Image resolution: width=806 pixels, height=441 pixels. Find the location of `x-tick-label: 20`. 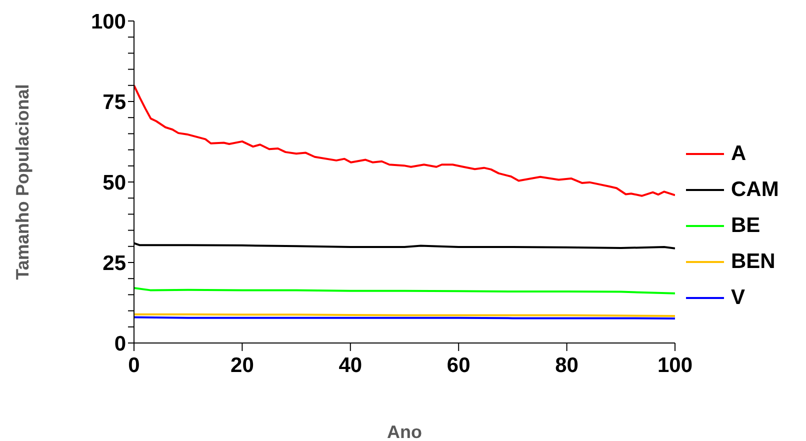

x-tick-label: 20 is located at coordinates (242, 365).